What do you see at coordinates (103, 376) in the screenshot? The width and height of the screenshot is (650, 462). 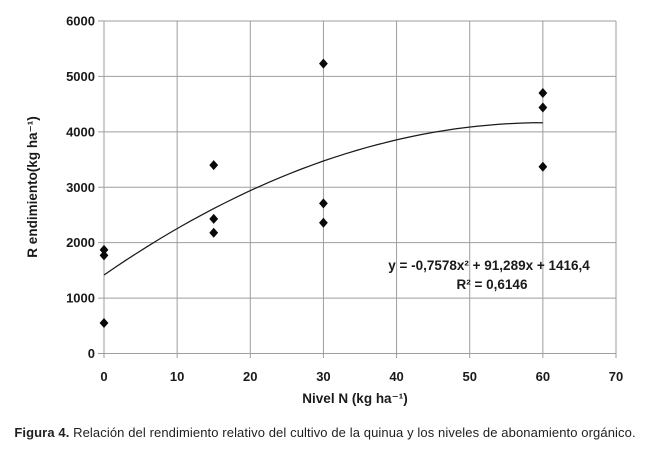 I see `x-tick-label: 0` at bounding box center [103, 376].